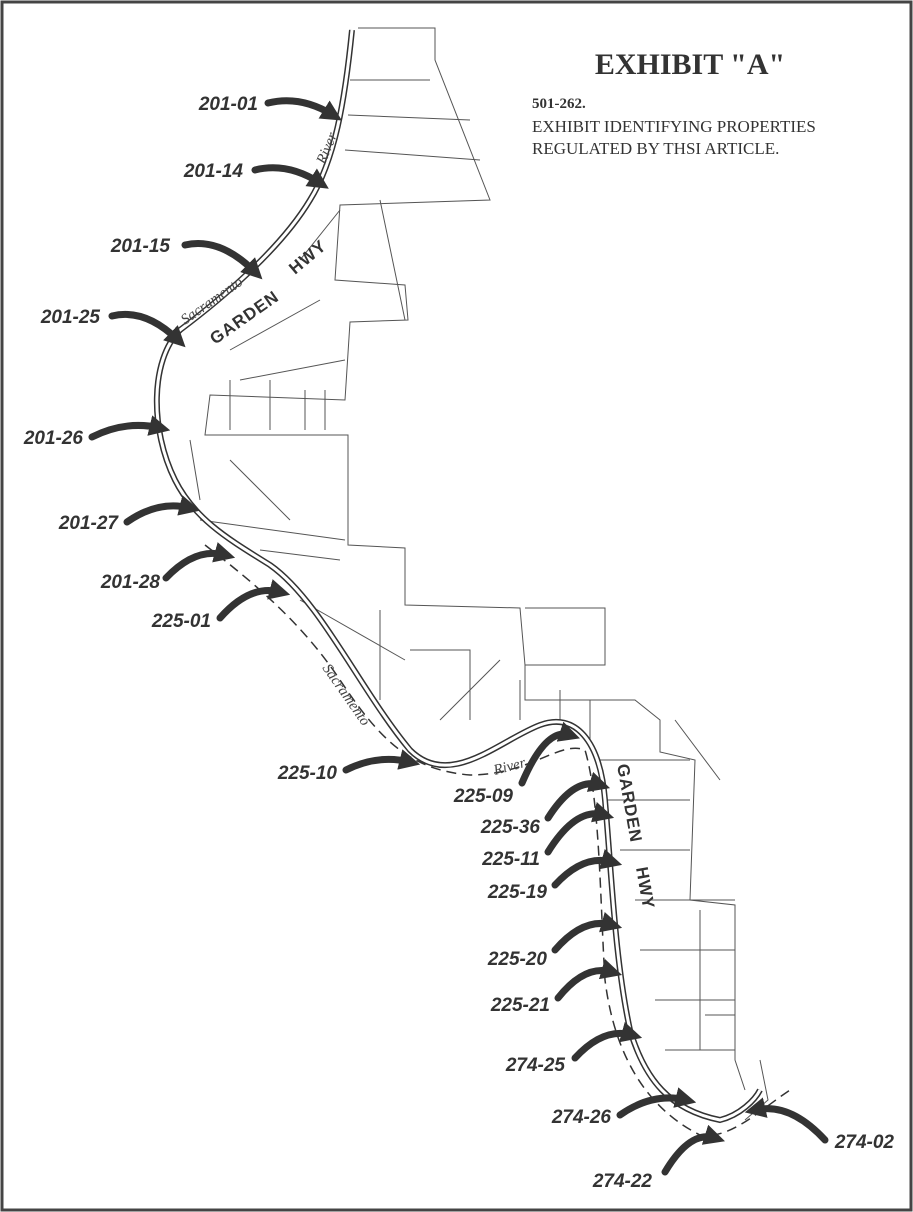 This screenshot has height=1212, width=913. What do you see at coordinates (326, 148) in the screenshot?
I see `river-label: River` at bounding box center [326, 148].